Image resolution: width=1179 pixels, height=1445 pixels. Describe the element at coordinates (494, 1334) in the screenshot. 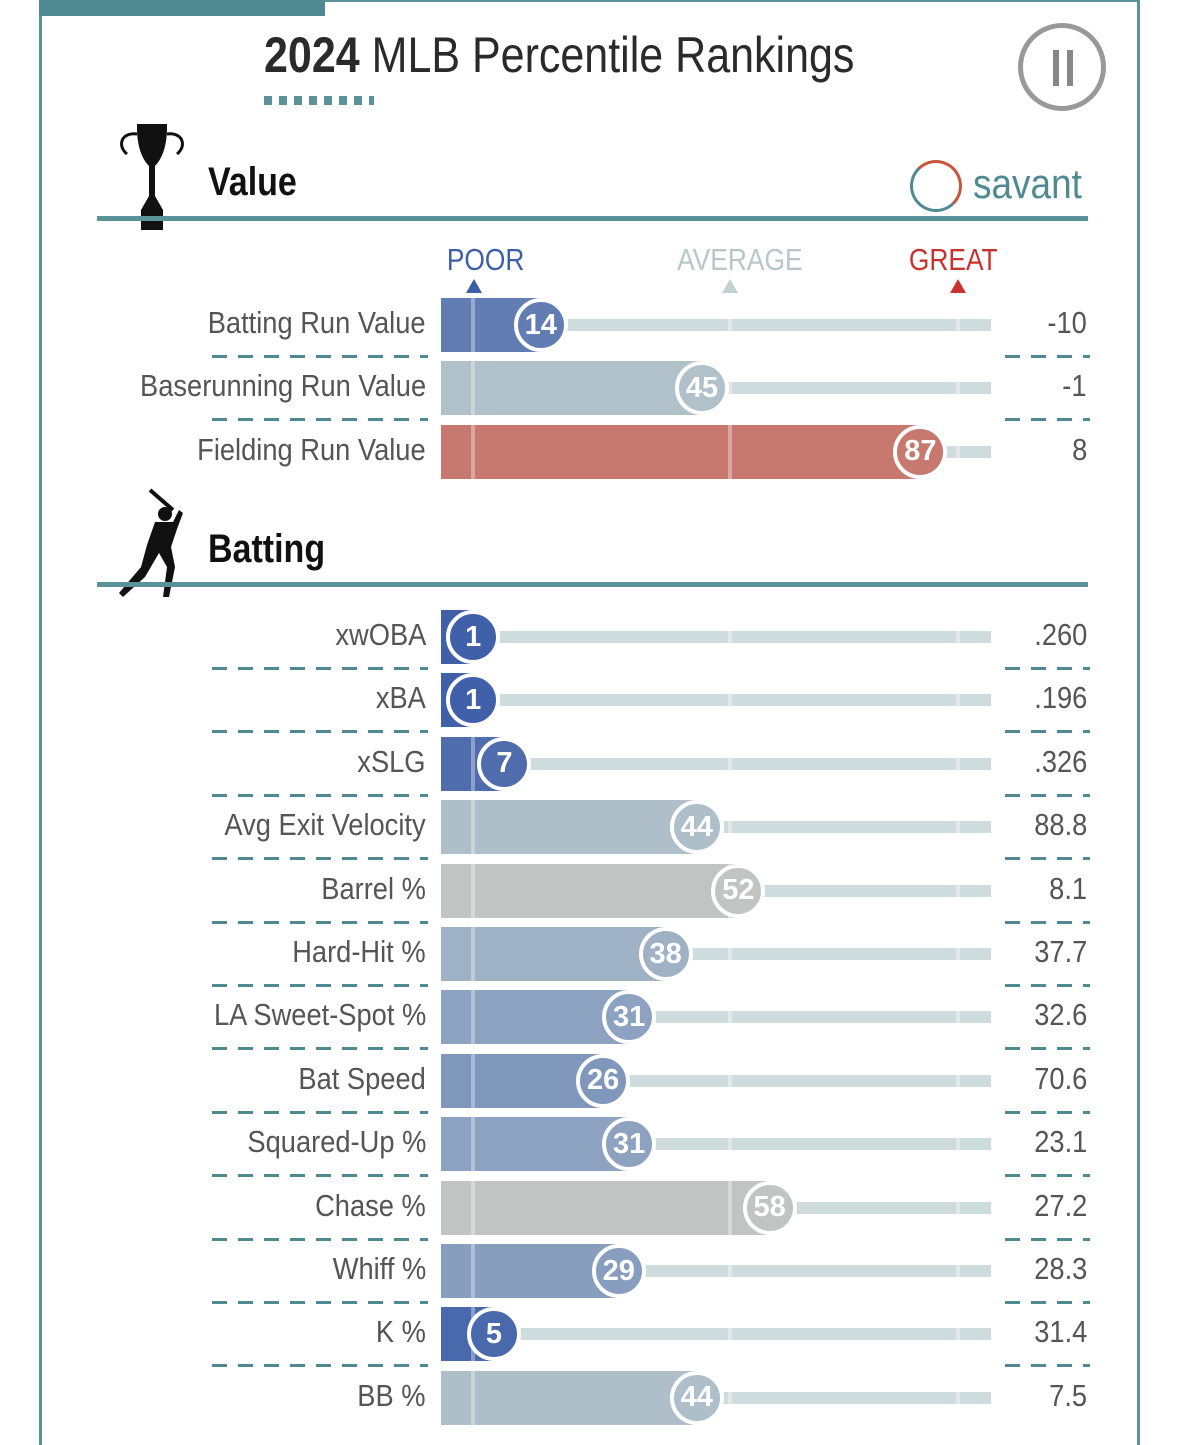

I see `percentile-badge: 5` at that location.